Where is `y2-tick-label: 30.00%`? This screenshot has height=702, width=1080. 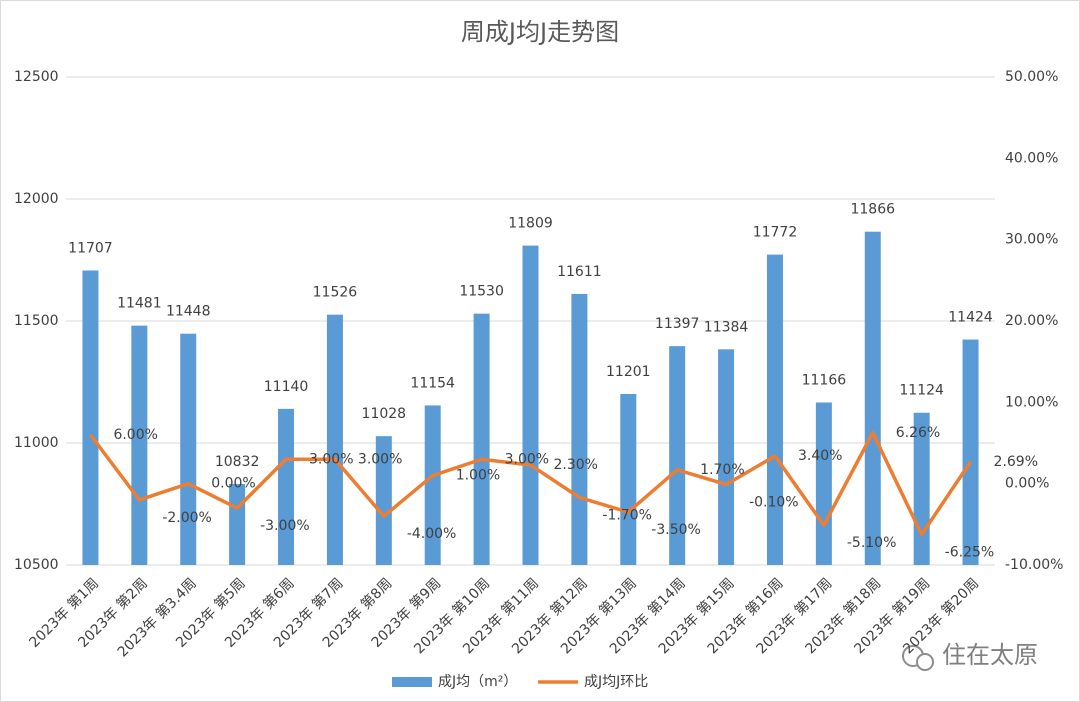 y2-tick-label: 30.00% is located at coordinates (1031, 240).